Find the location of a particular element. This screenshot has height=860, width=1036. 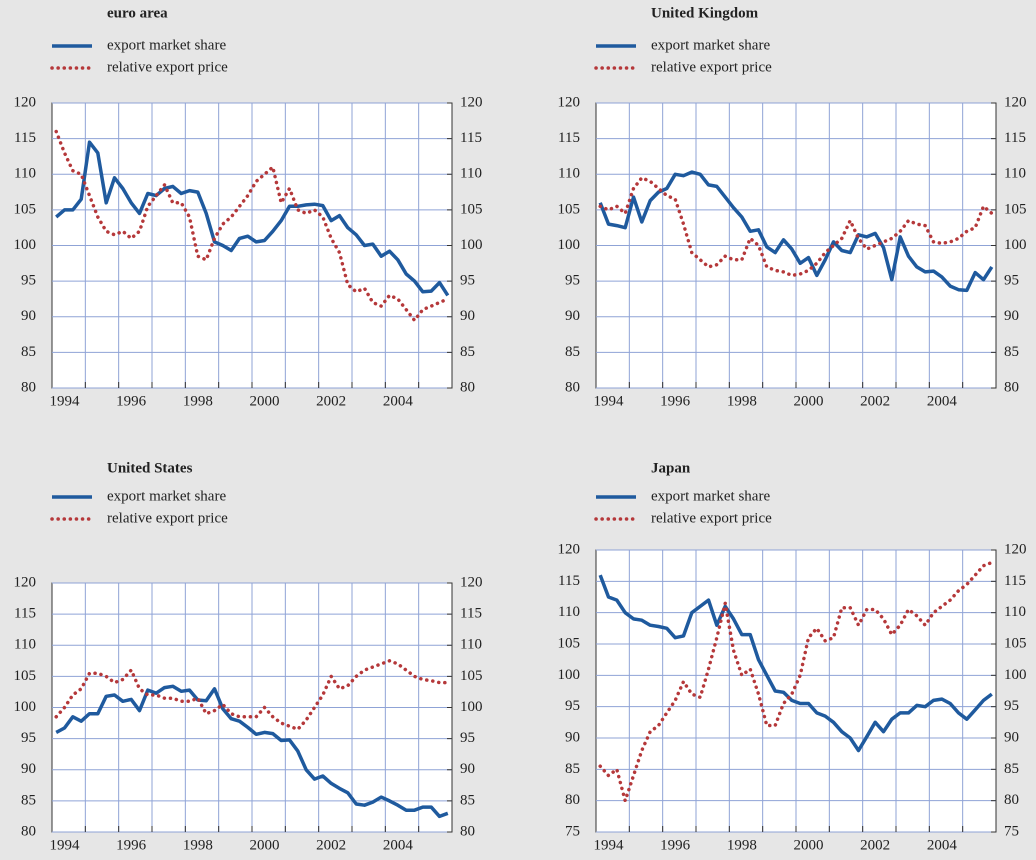

y2-tick-label: 75 is located at coordinates (1011, 831).